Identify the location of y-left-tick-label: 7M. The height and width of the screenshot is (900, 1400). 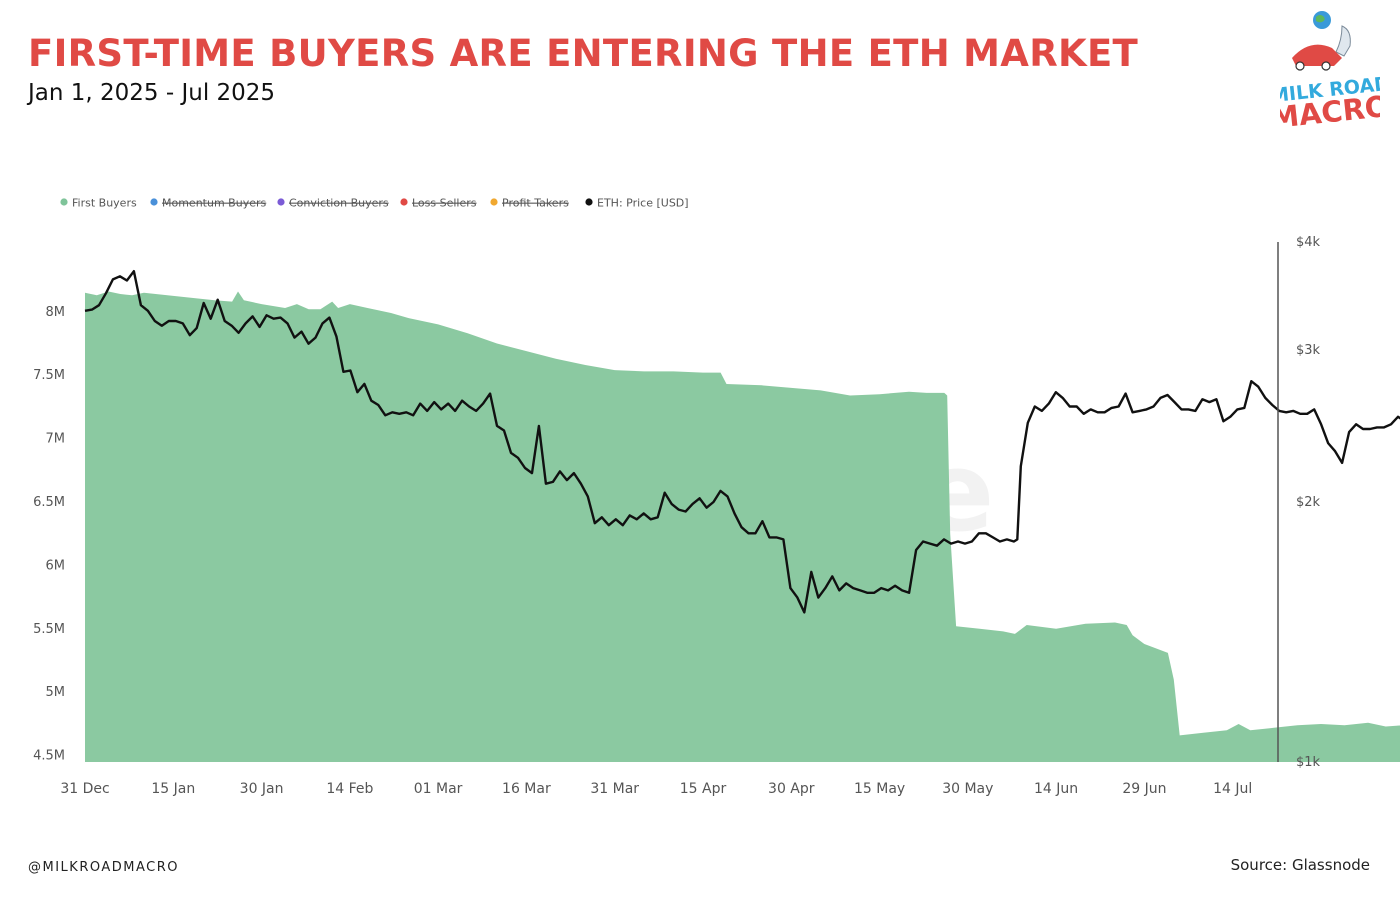
(56, 439).